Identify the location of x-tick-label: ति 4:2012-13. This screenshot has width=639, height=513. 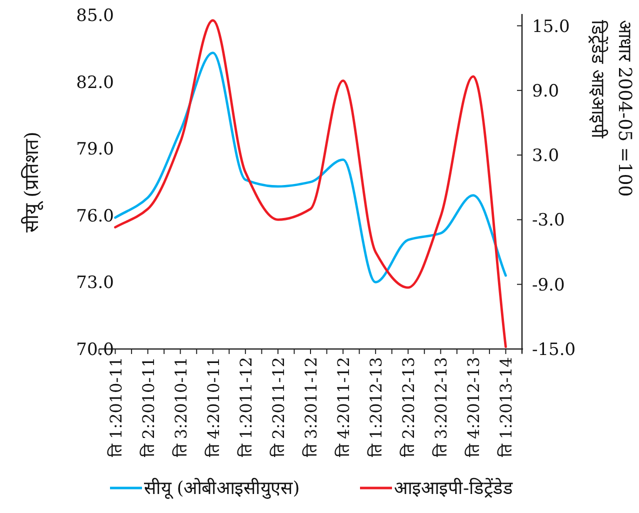
(474, 407).